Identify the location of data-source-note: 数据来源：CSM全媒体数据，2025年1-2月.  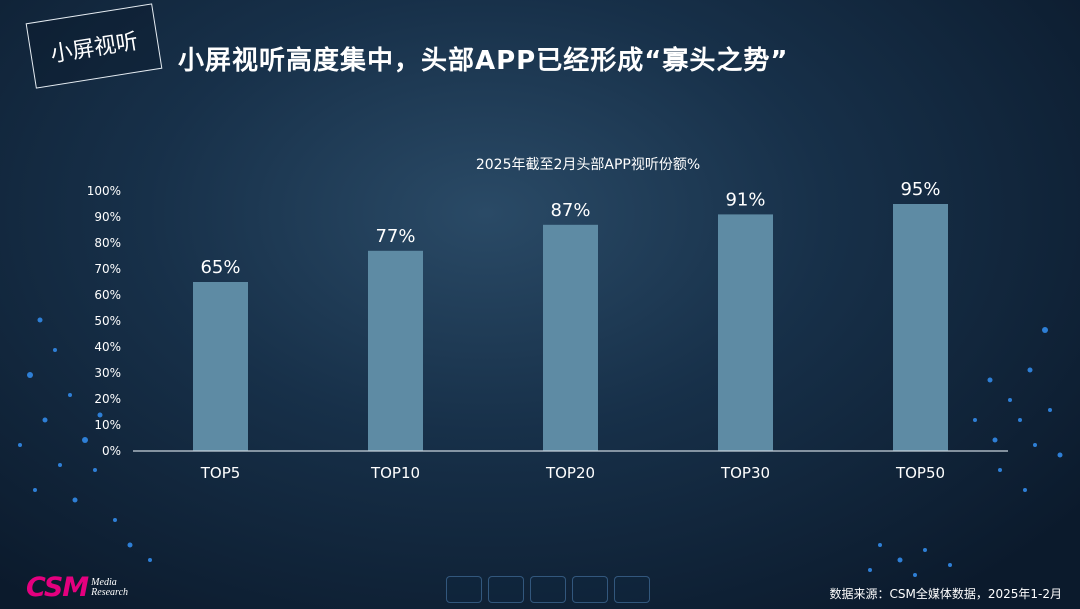
(946, 594).